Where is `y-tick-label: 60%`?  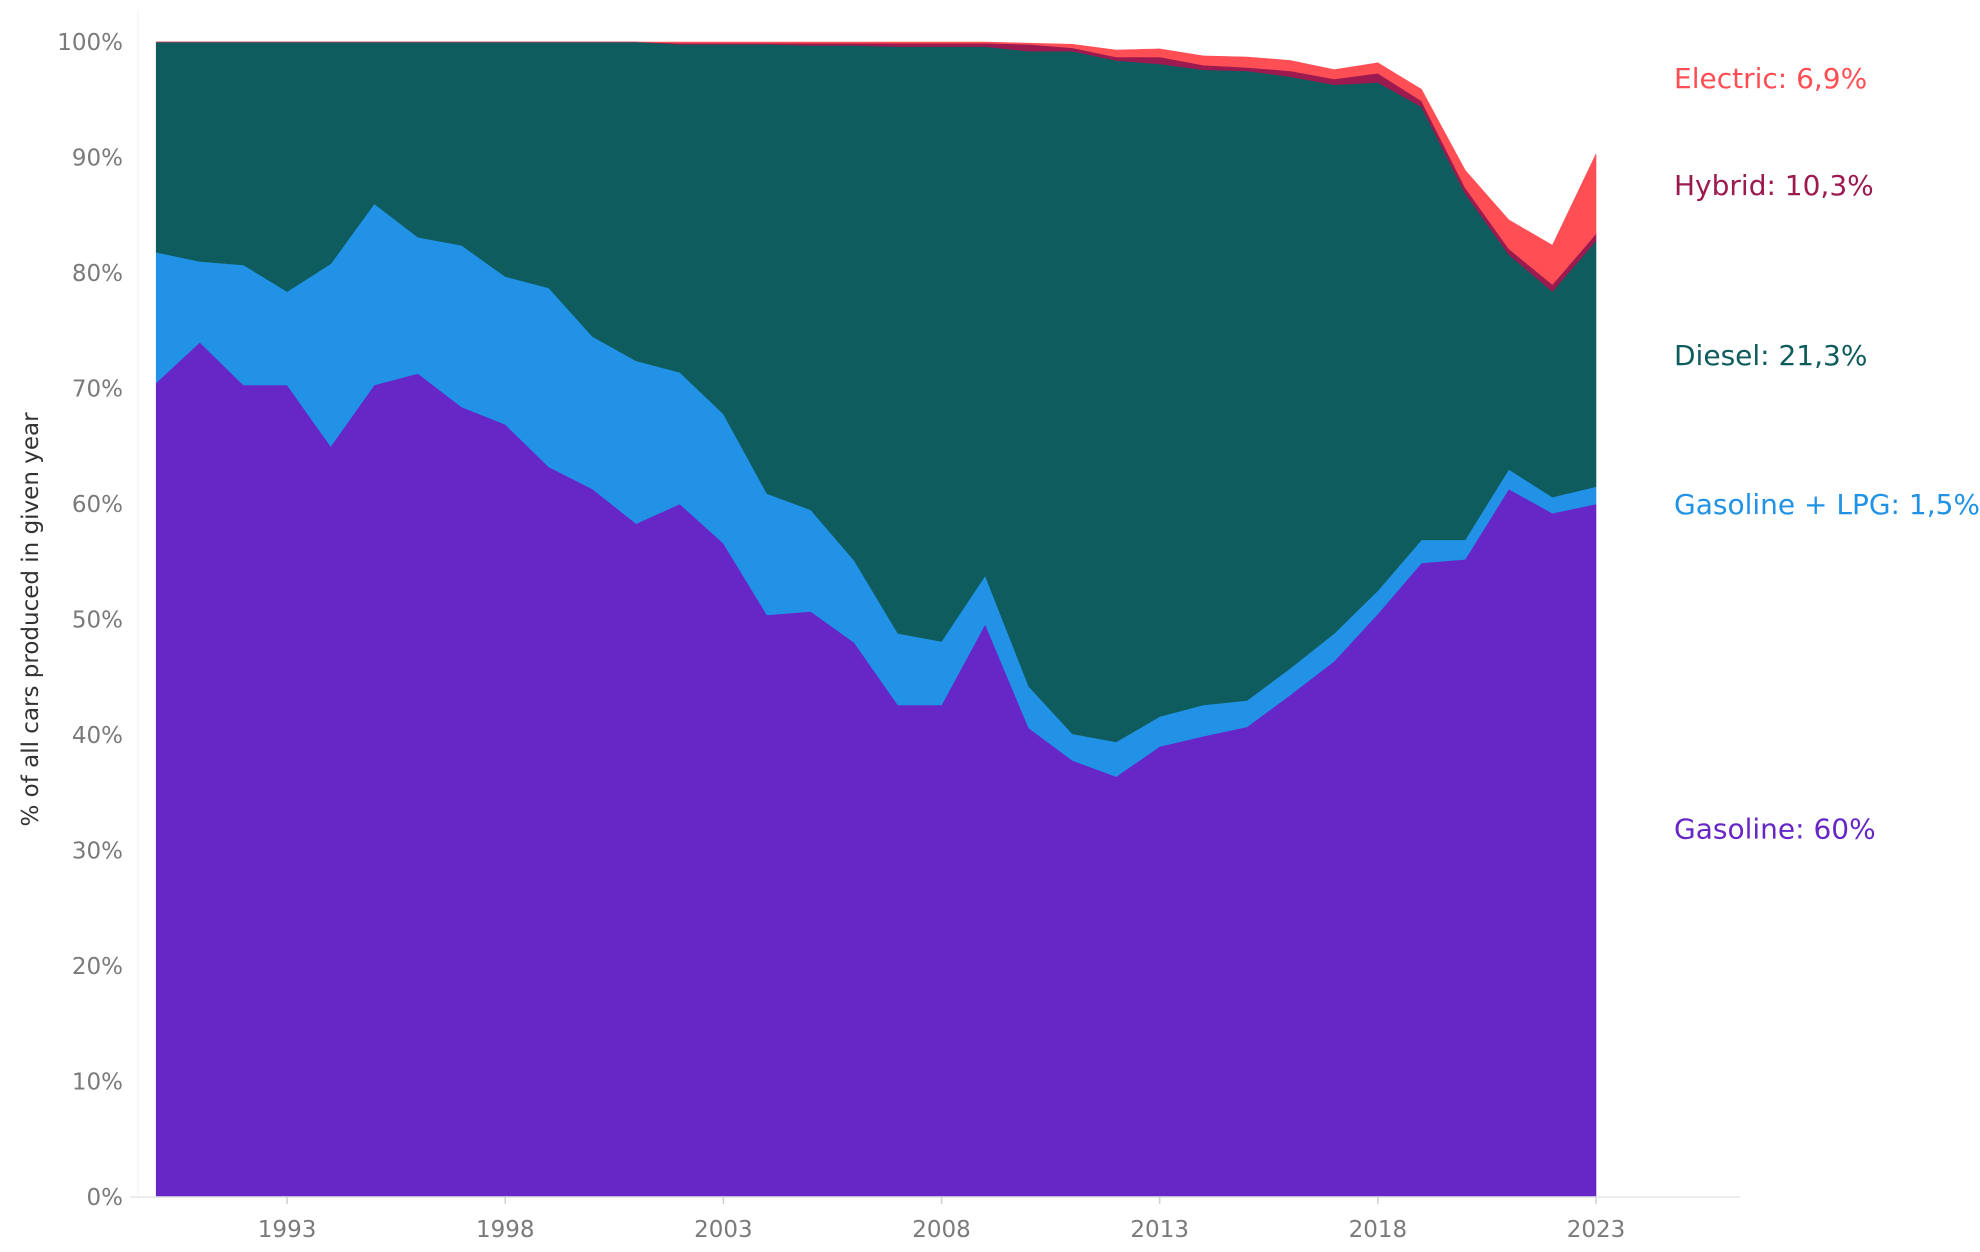
y-tick-label: 60% is located at coordinates (97, 505).